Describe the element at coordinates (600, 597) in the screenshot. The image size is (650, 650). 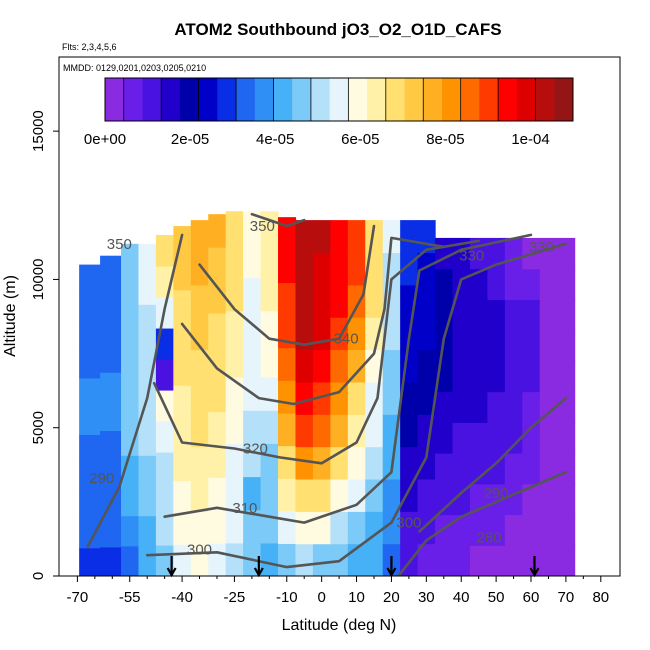
I see `x-tick-label: 80` at that location.